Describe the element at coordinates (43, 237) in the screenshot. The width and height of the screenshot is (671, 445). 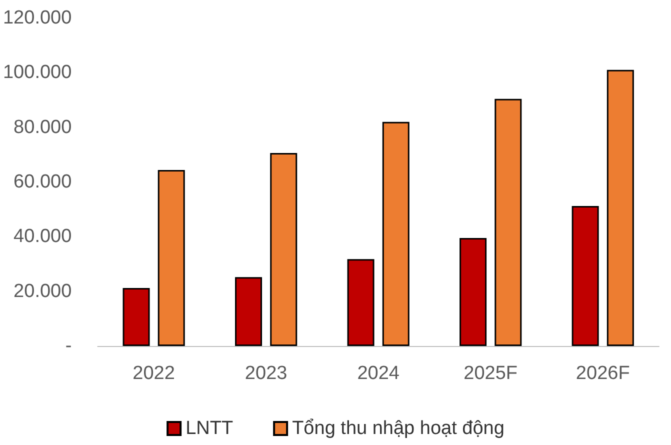
I see `y-tick-label: 40.000` at that location.